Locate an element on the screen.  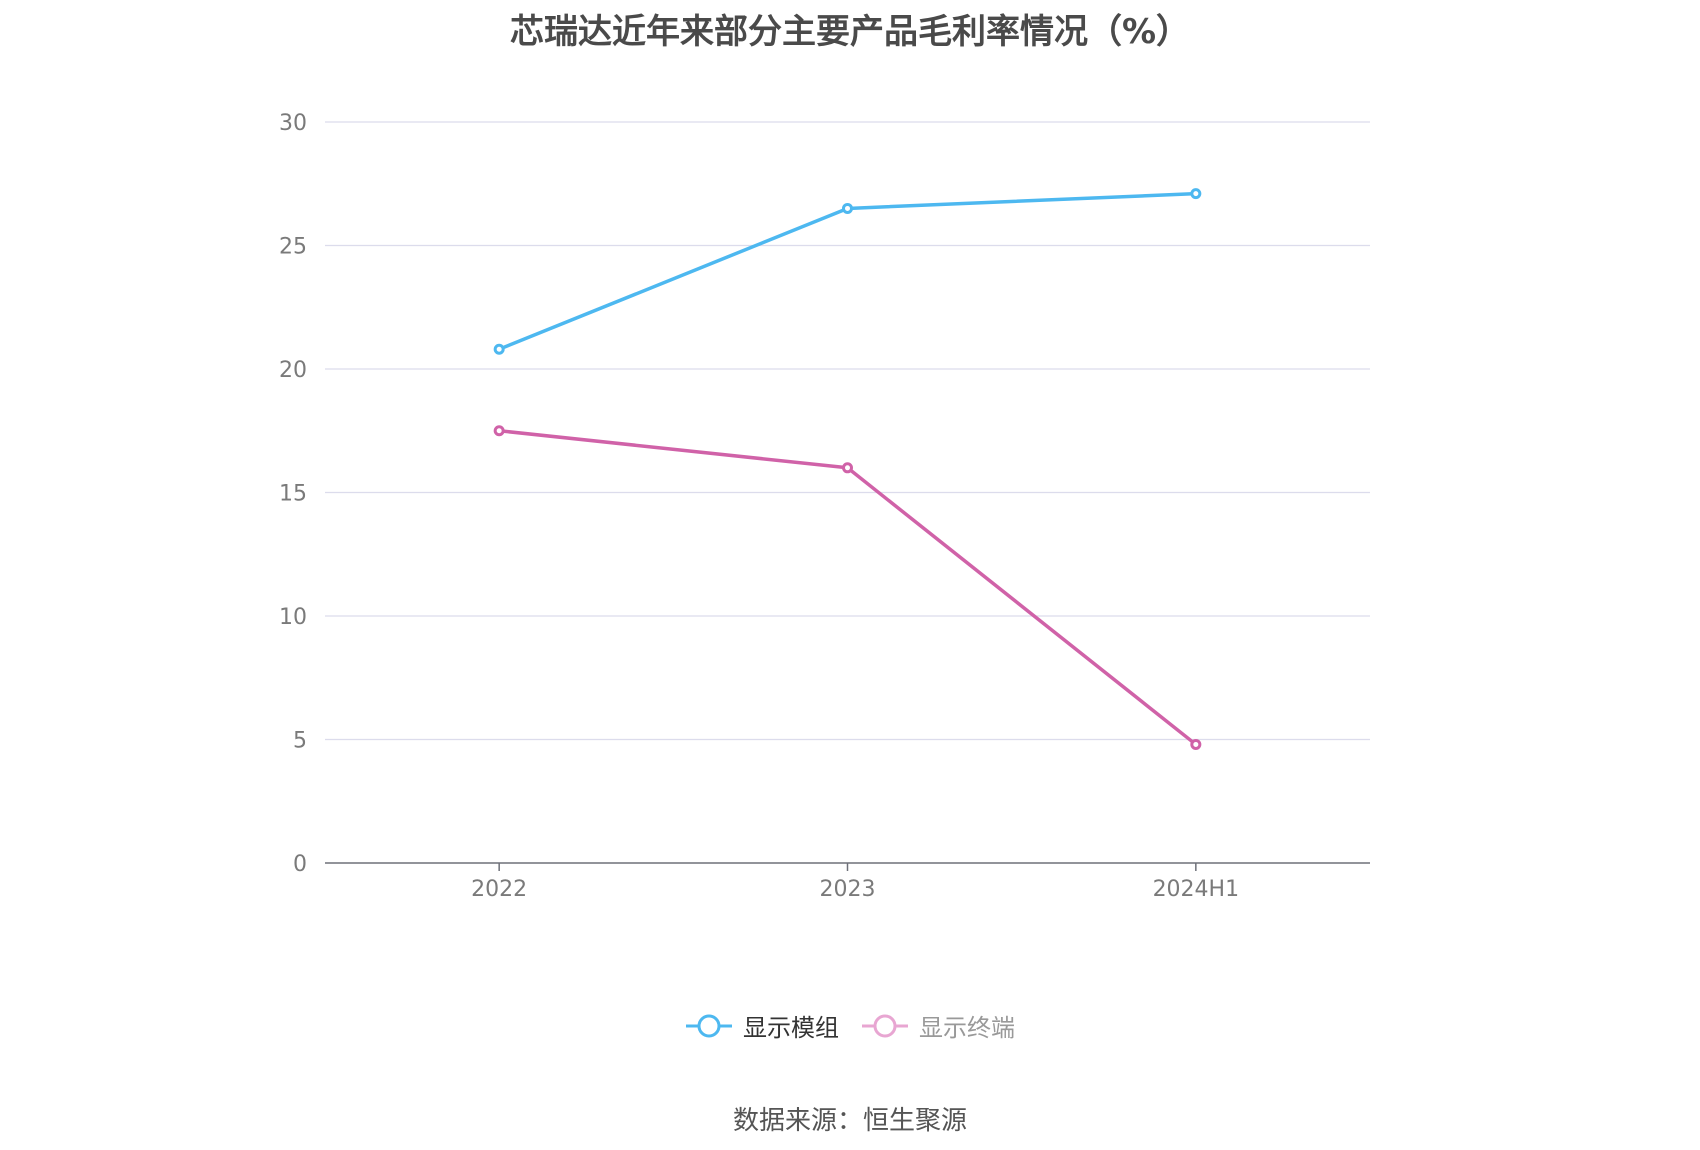
x-tick-label: 2022 is located at coordinates (499, 889).